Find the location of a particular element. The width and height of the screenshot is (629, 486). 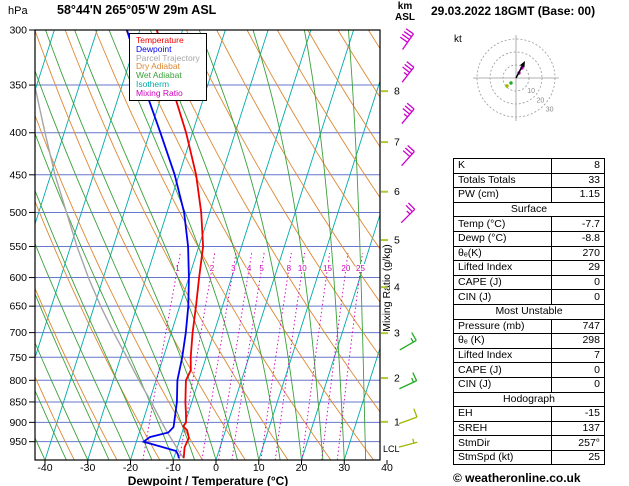

legend-item: Isotherm is located at coordinates (153, 83).